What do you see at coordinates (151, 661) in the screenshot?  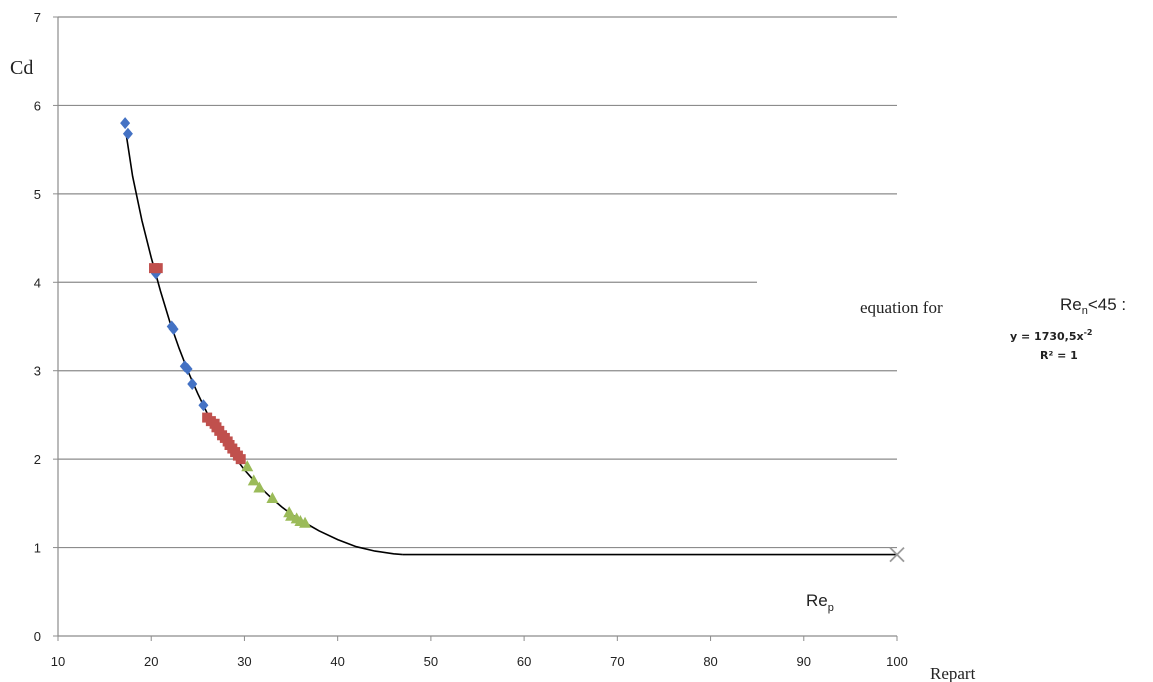 I see `x-tick-label: 20` at bounding box center [151, 661].